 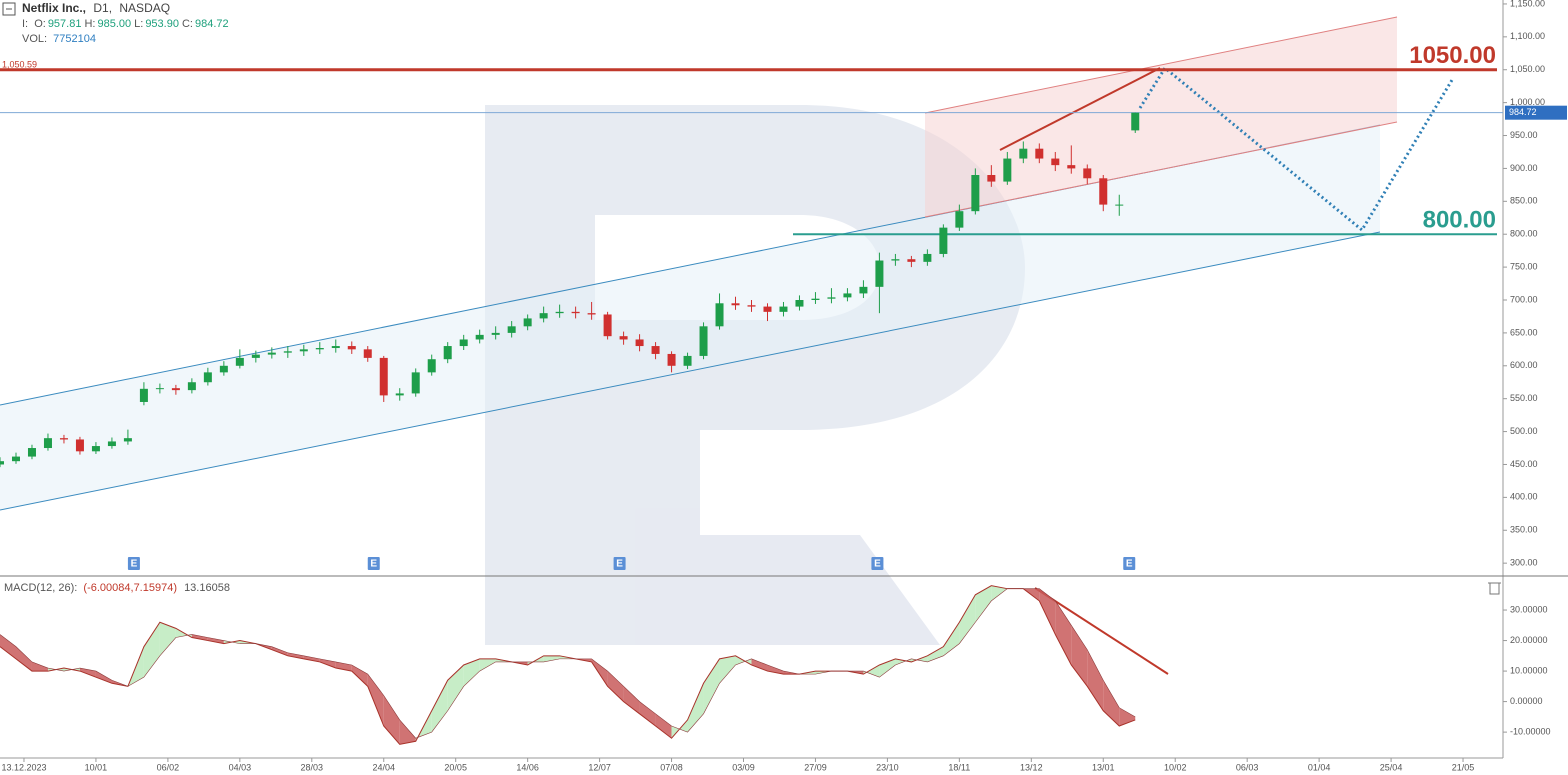 I want to click on ohlc-value: 984.72, so click(x=212, y=24).